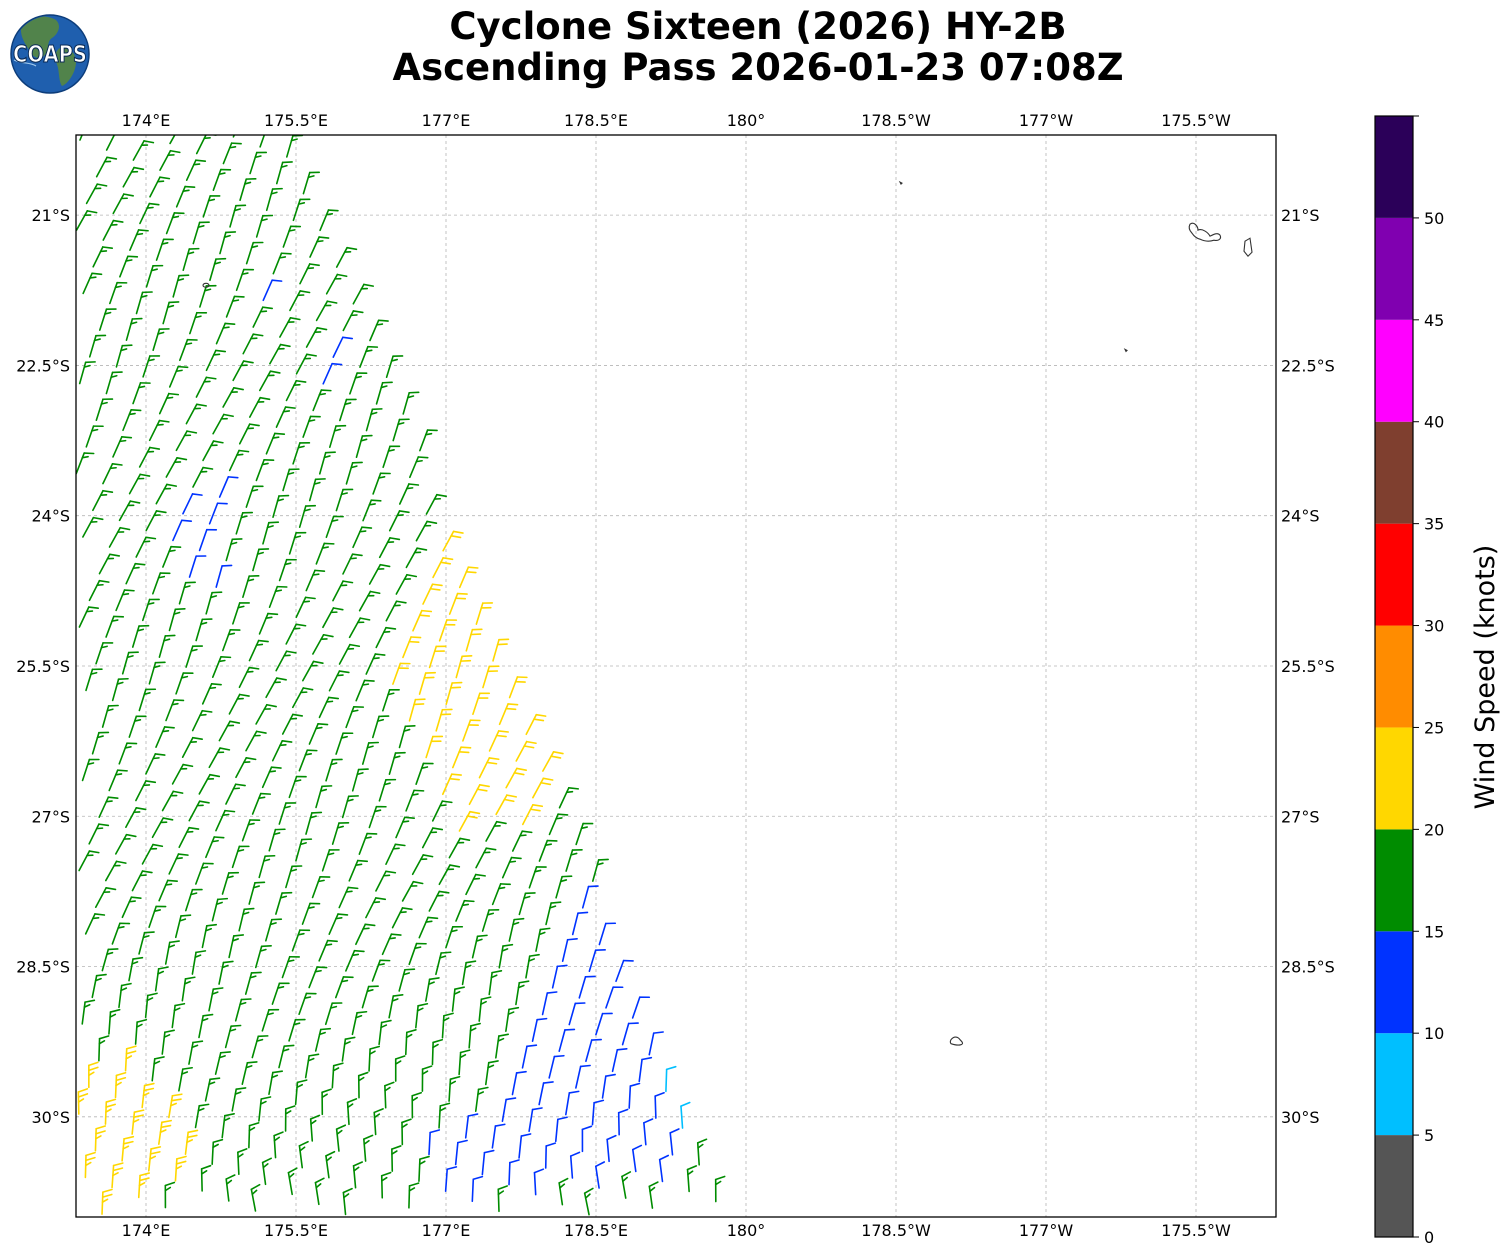  I want to click on colorbar-tick-label: 30, so click(1434, 626).